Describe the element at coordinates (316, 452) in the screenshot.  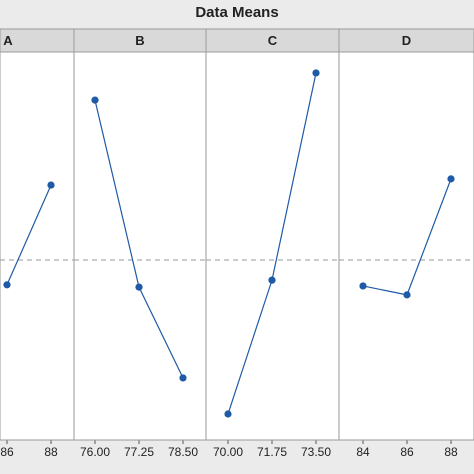
I see `x-tick-label: 73.50` at that location.